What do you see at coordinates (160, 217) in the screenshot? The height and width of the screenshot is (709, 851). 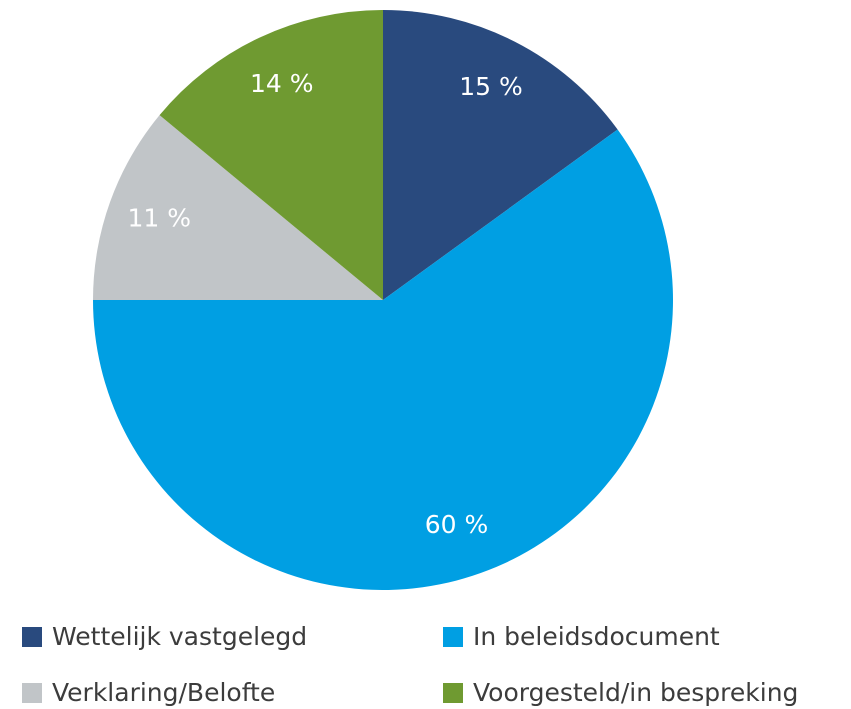 I see `value-label: 11 %` at bounding box center [160, 217].